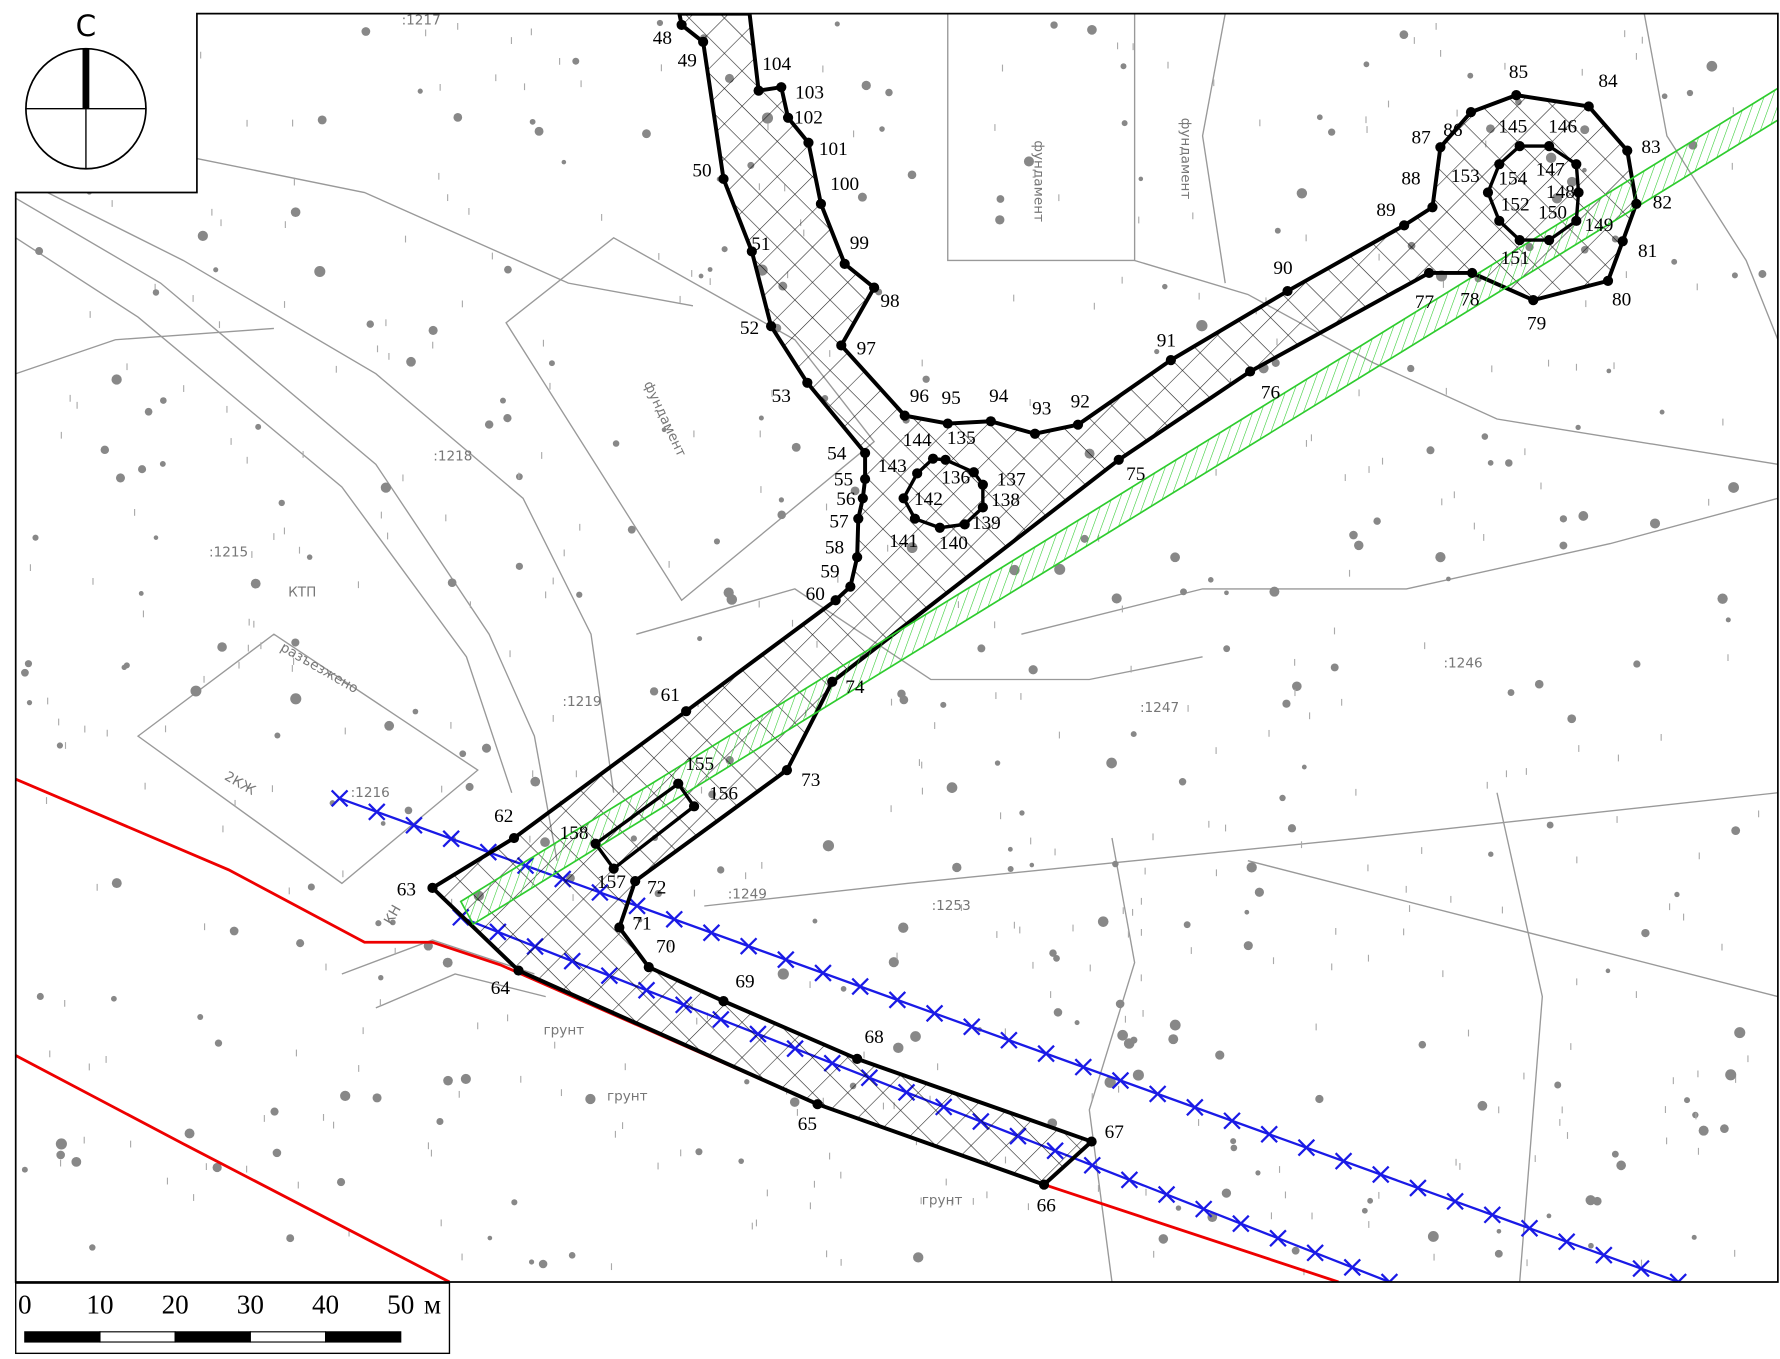 This screenshot has height=1359, width=1780. What do you see at coordinates (86, 26) in the screenshot?
I see `north-label: С` at bounding box center [86, 26].